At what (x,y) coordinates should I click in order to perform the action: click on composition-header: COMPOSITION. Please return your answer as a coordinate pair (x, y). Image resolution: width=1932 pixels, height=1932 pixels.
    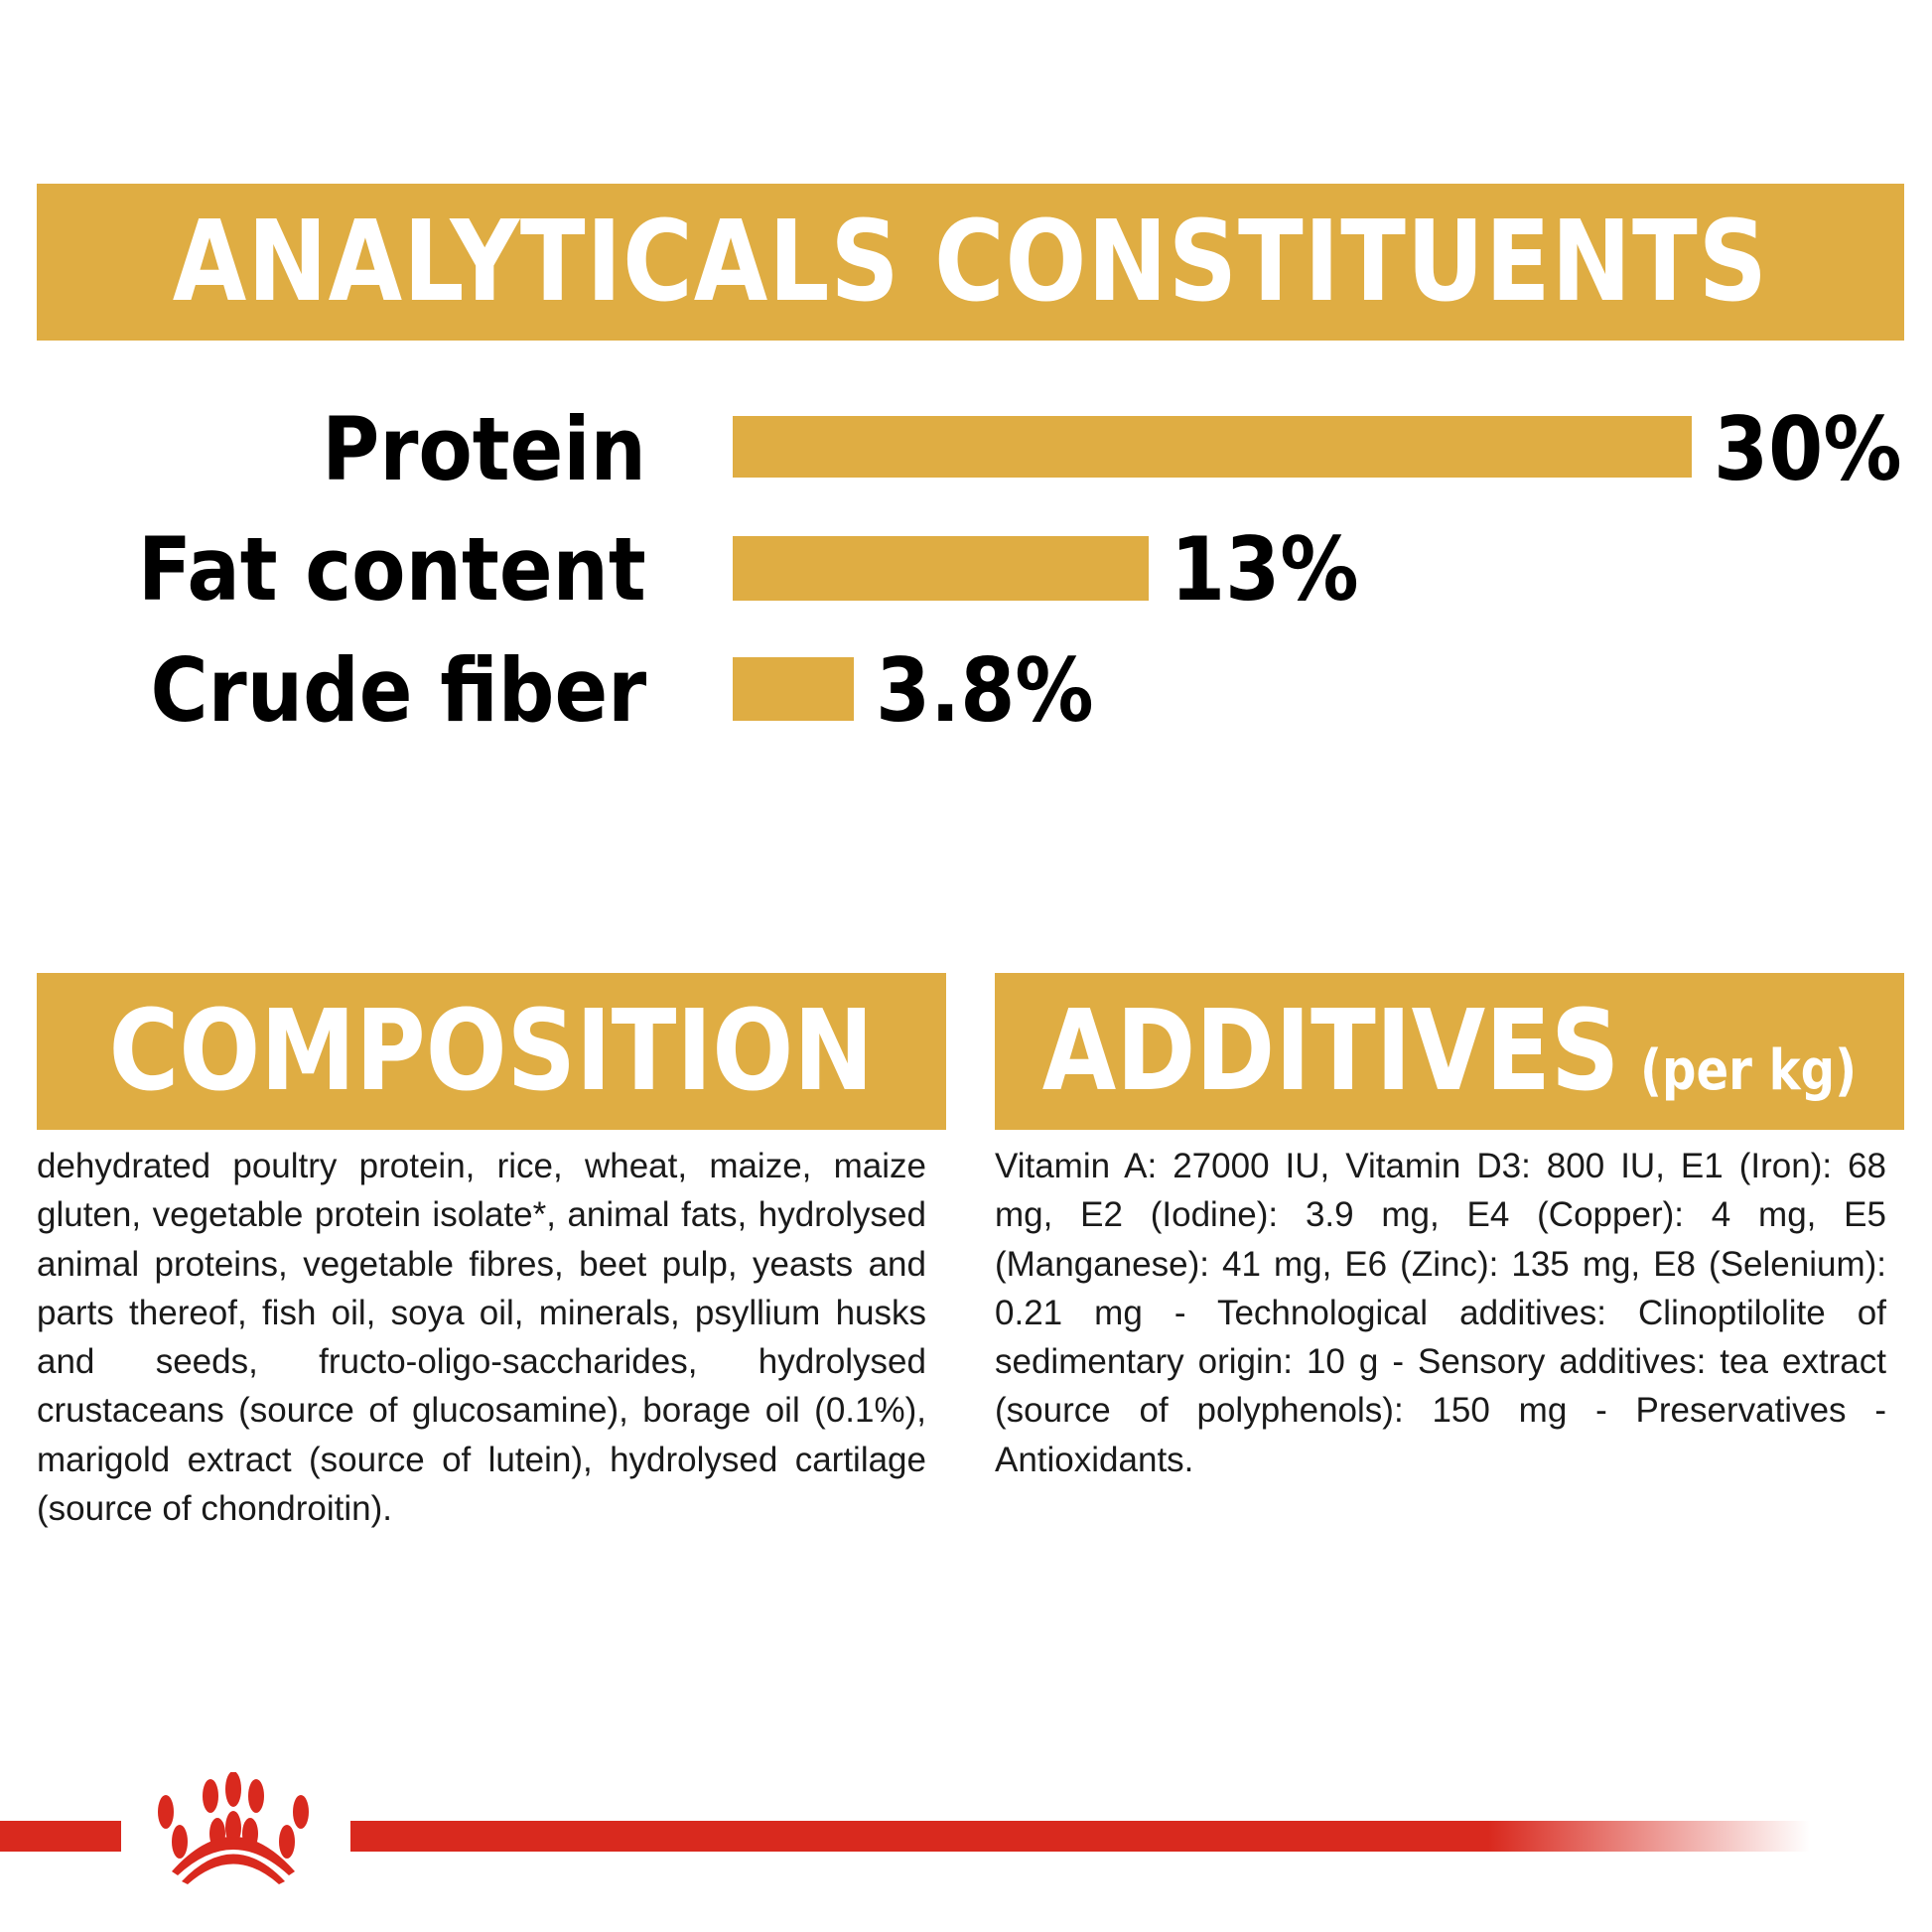
    Looking at the image, I should click on (492, 1051).